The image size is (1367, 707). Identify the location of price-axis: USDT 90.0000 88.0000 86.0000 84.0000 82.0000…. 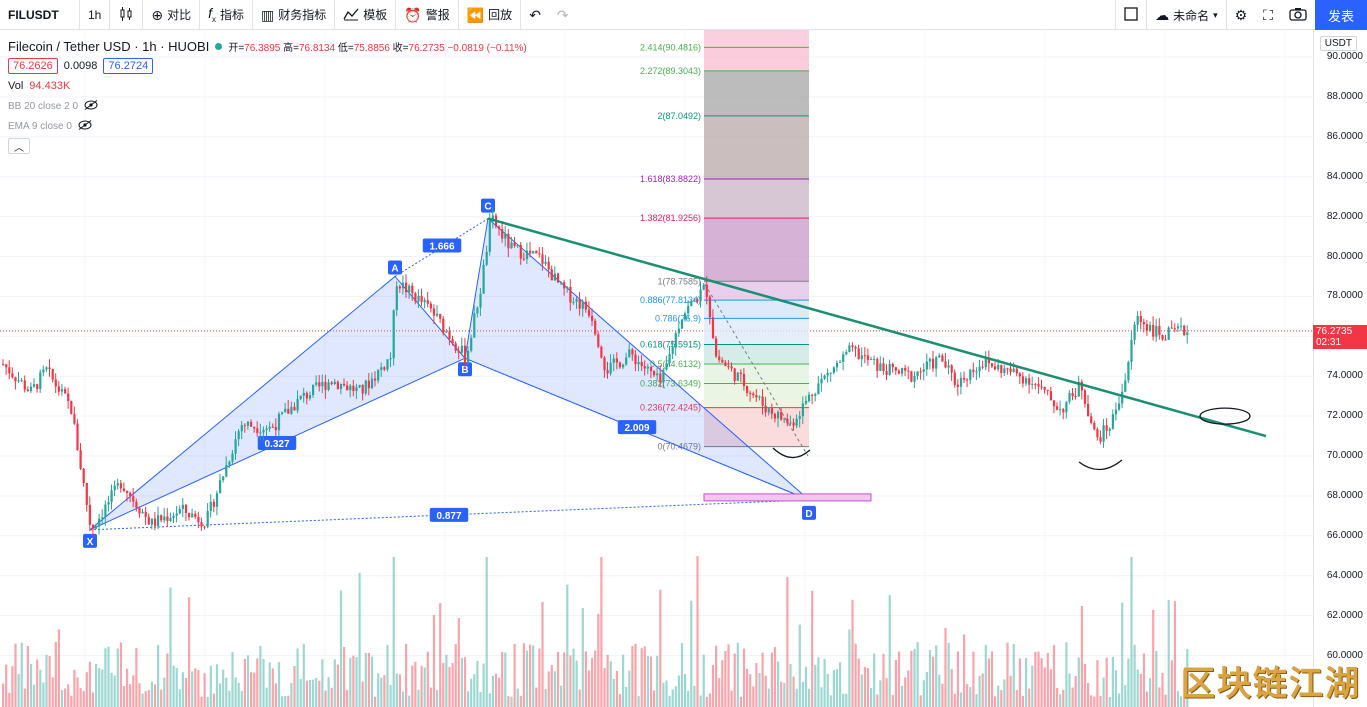
(1340, 368).